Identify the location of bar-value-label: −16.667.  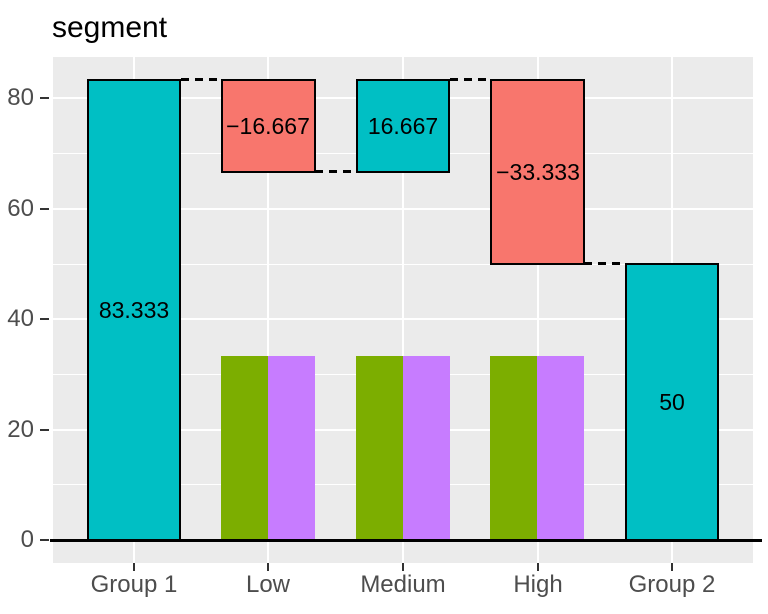
(268, 126).